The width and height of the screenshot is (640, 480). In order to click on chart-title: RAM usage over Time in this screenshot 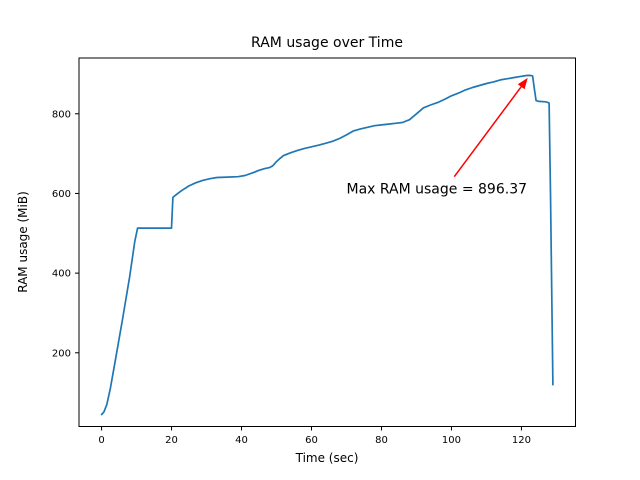, I will do `click(327, 43)`.